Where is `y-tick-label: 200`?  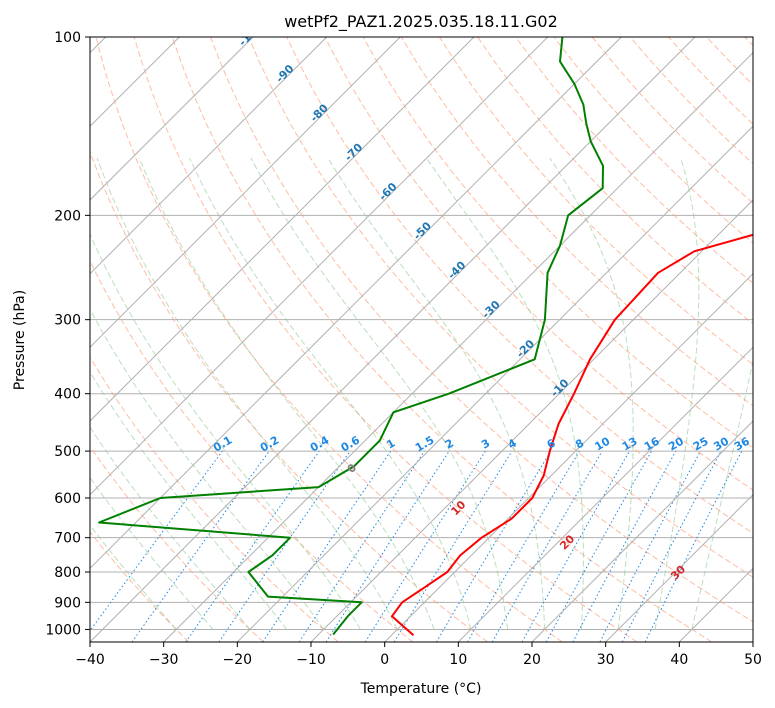 y-tick-label: 200 is located at coordinates (67, 216).